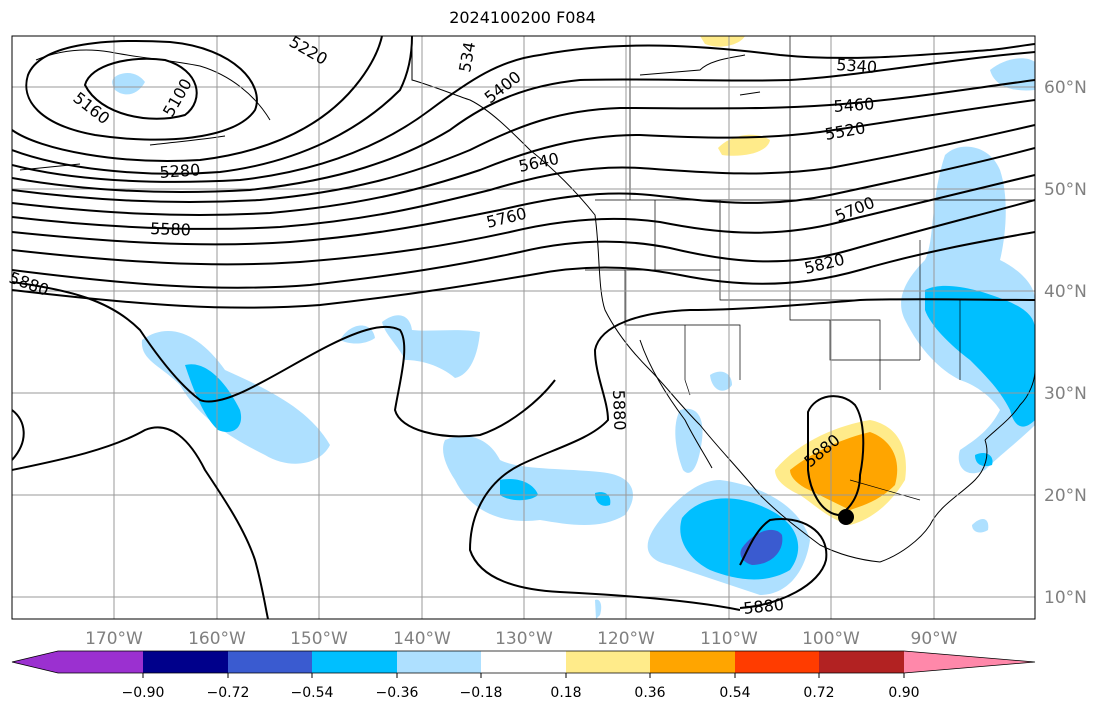 This screenshot has width=1105, height=712. Describe the element at coordinates (114, 639) in the screenshot. I see `lon-label: 170°W` at that location.